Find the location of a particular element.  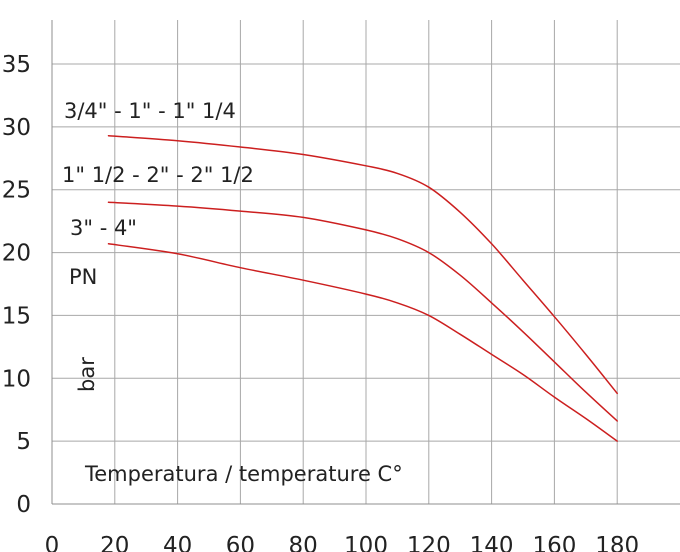

x-tick-label-160: 160 is located at coordinates (554, 542).